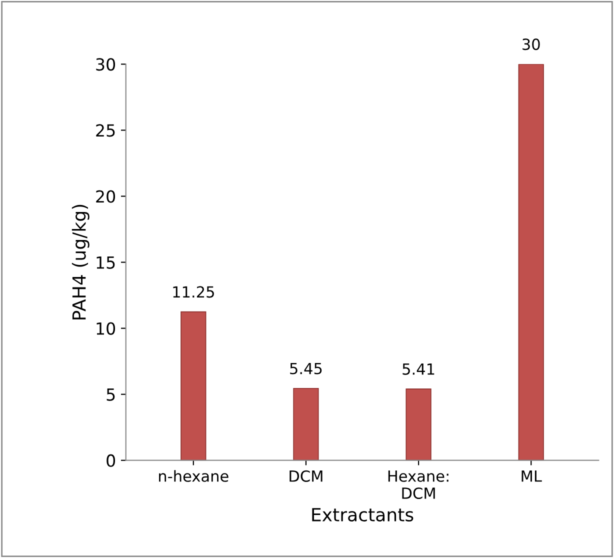 The height and width of the screenshot is (558, 614). What do you see at coordinates (306, 368) in the screenshot?
I see `data-label: 5.45` at bounding box center [306, 368].